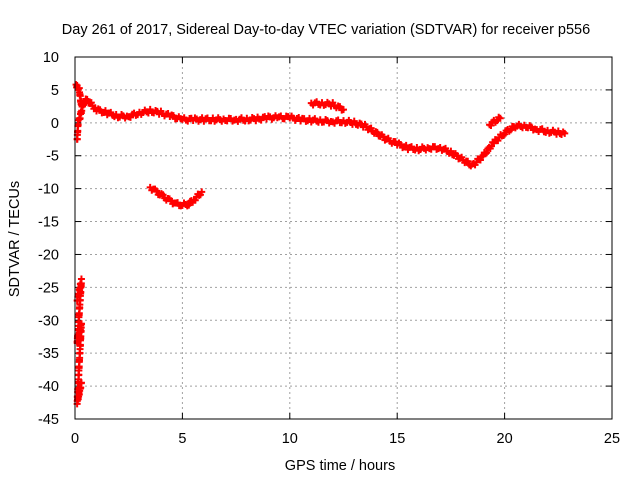  What do you see at coordinates (51, 58) in the screenshot?
I see `y-tick-label: 10` at bounding box center [51, 58].